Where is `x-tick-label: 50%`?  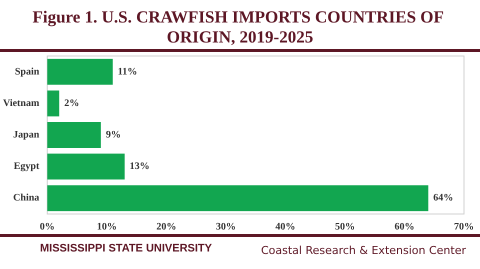 x-tick-label: 50% is located at coordinates (344, 227).